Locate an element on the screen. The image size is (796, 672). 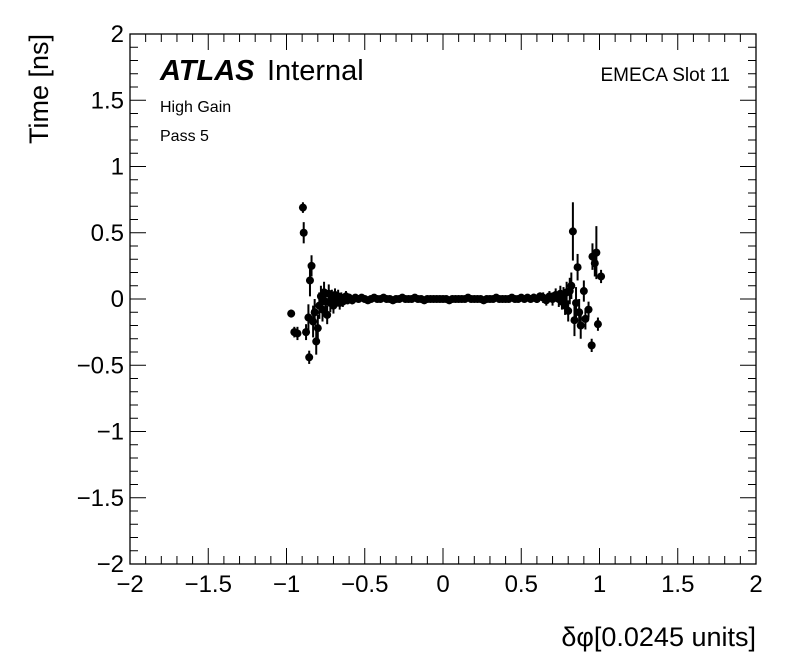
x-tick-label: 1.5 is located at coordinates (677, 584).